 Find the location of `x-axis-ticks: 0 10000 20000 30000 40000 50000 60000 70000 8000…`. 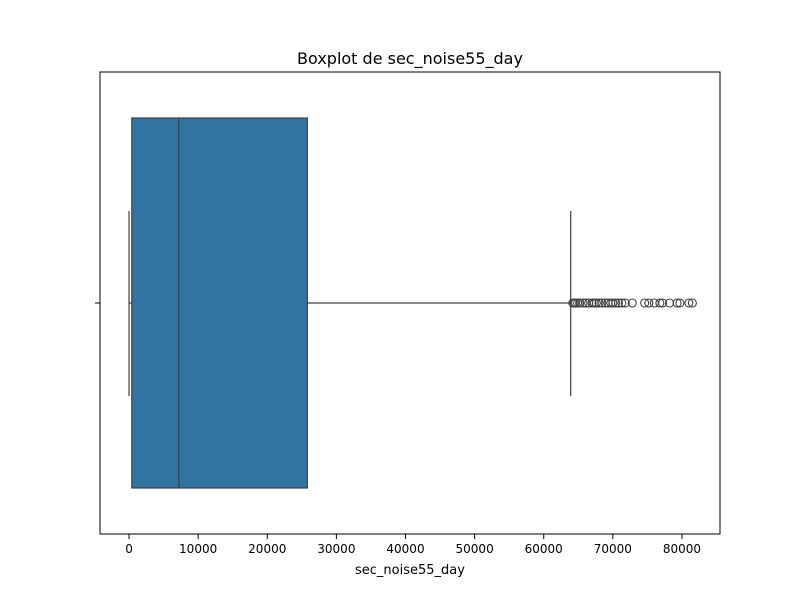

x-axis-ticks: 0 10000 20000 30000 40000 50000 60000 70000 8000… is located at coordinates (413, 545).